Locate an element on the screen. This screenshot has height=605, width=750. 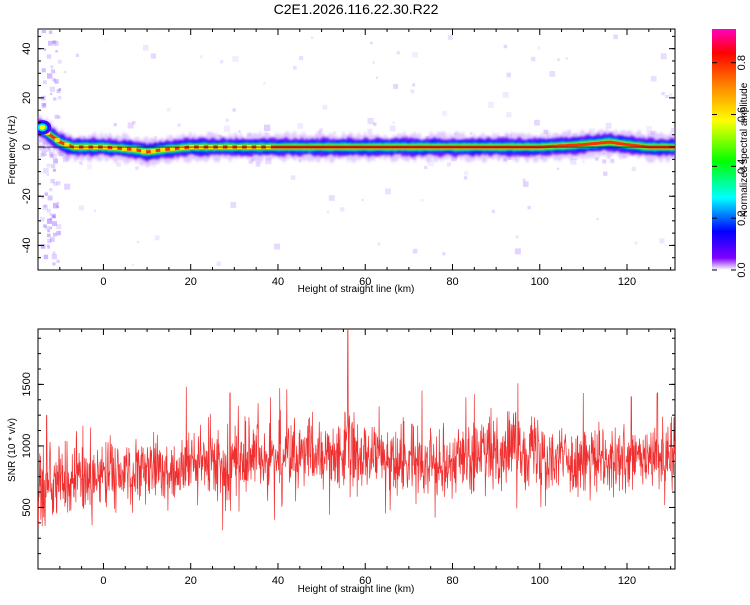
snr-x-tick-label: 80 is located at coordinates (452, 581).